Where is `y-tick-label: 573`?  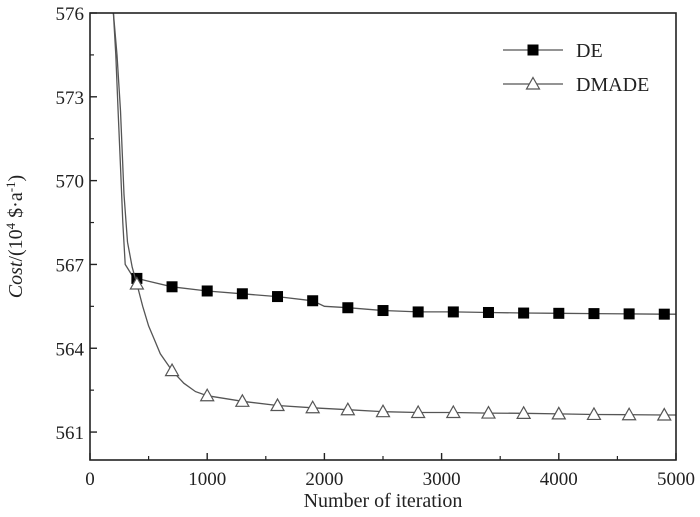
y-tick-label: 573 is located at coordinates (70, 98).